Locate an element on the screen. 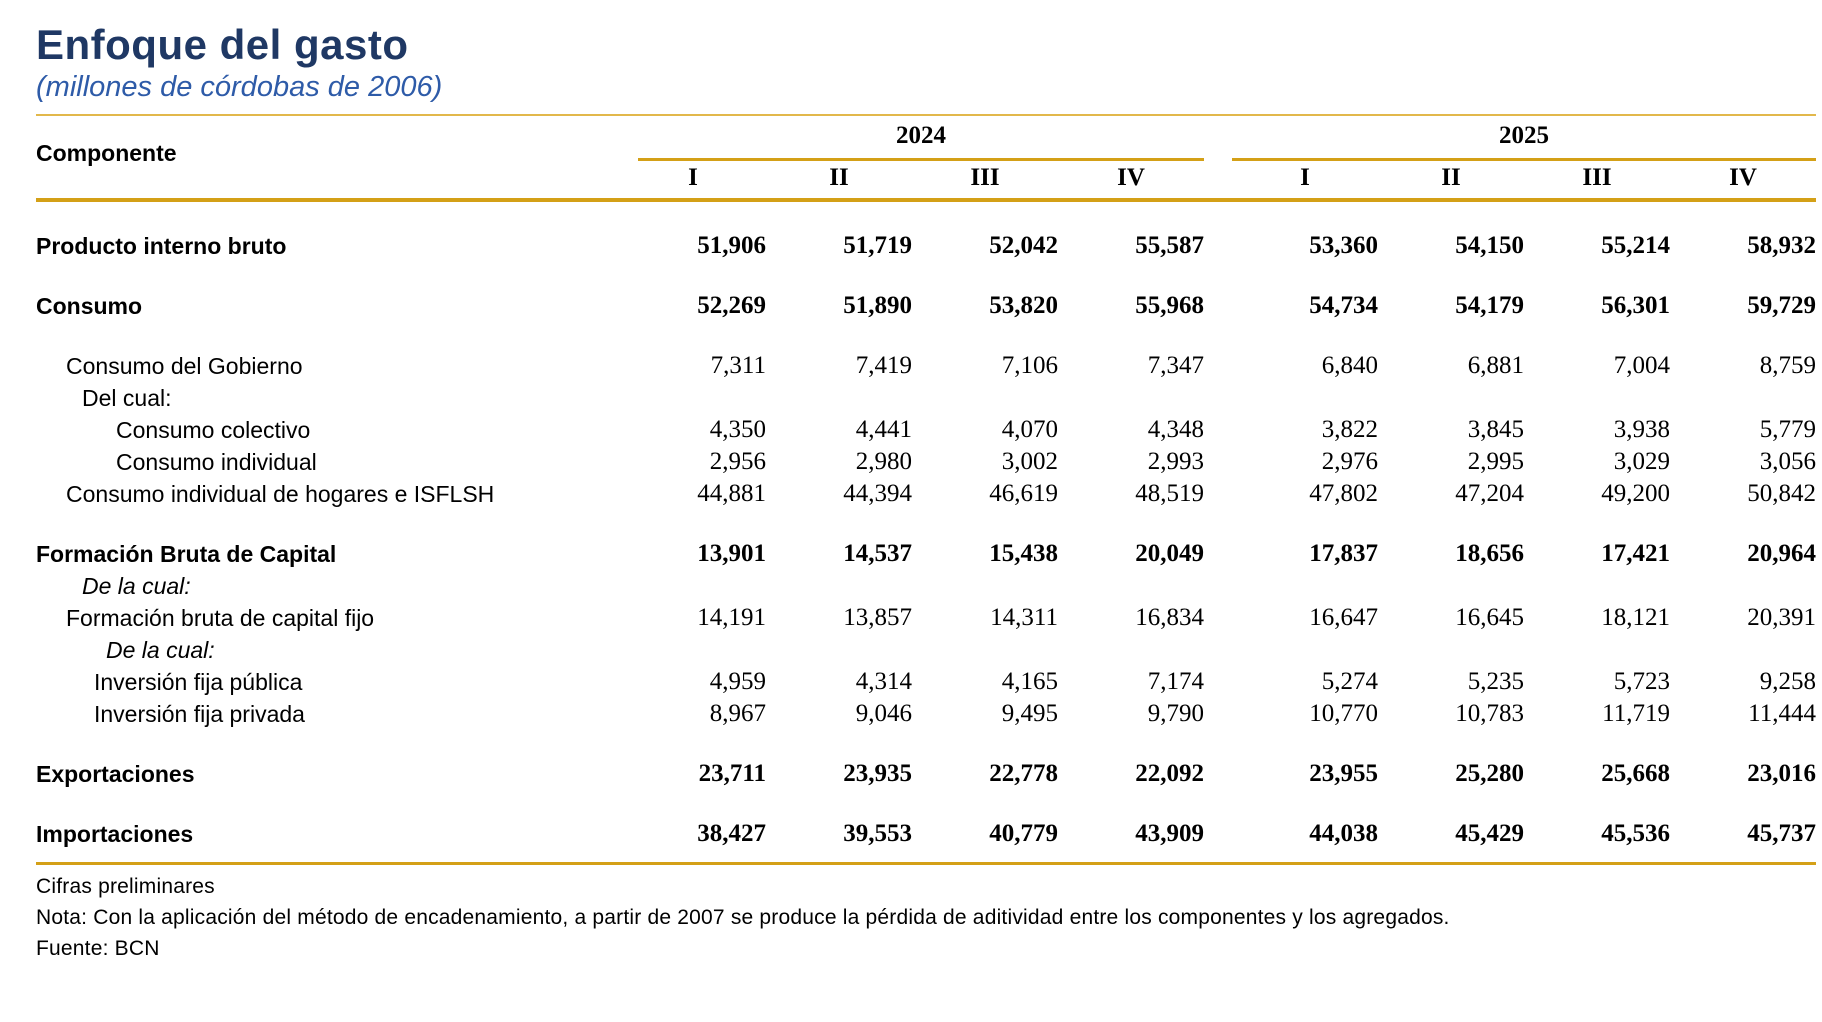 The width and height of the screenshot is (1822, 1022). cell-value: 5,235 is located at coordinates (1495, 681).